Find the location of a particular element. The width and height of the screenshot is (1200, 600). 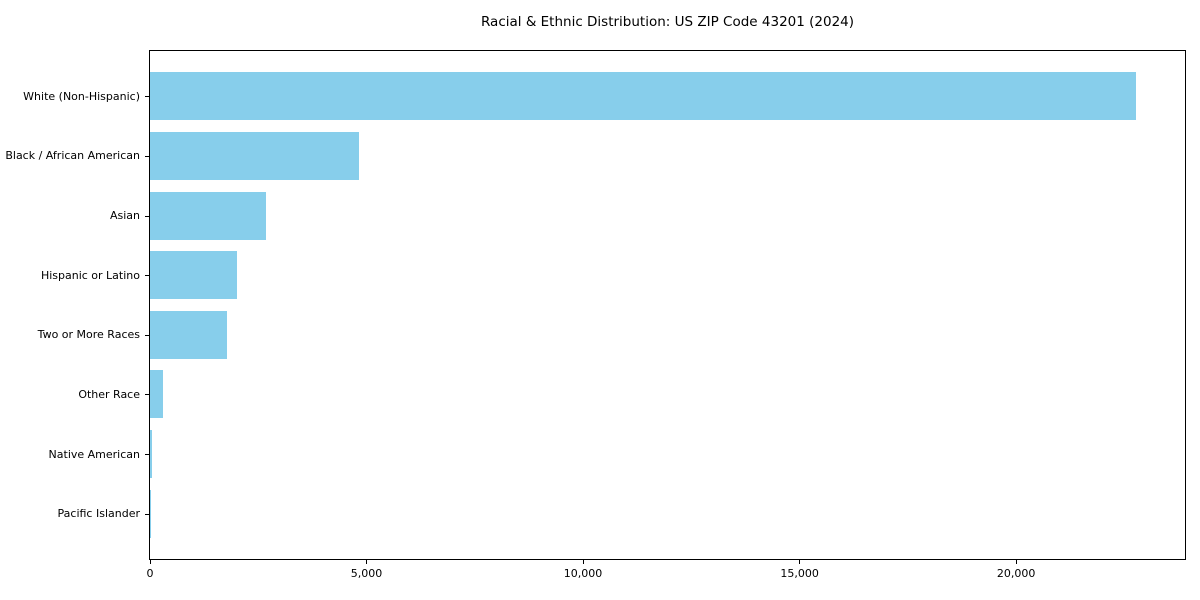

y-tick-label: Other Race is located at coordinates (109, 394).